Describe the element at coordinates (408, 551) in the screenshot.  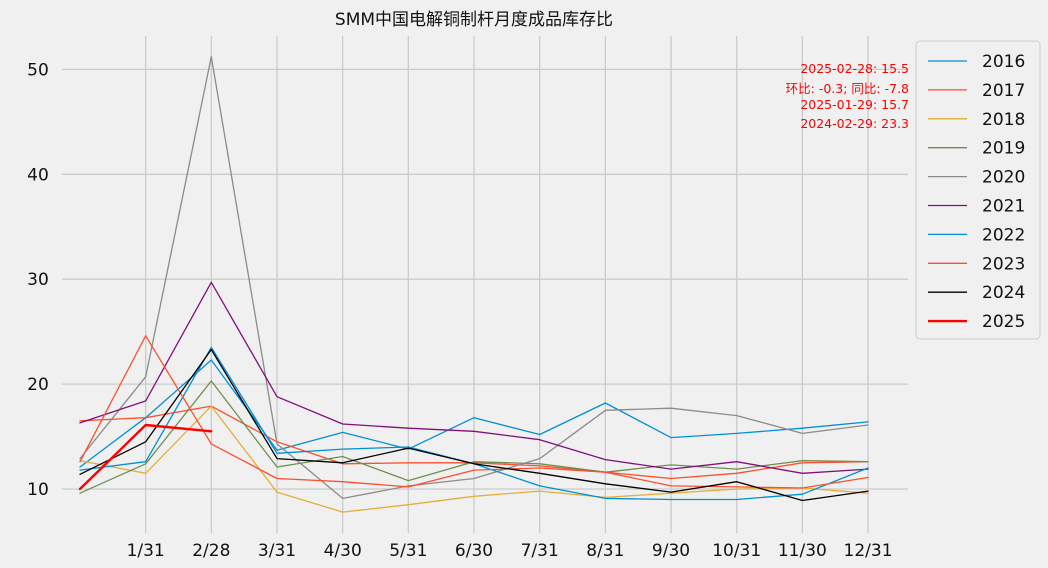
I see `x-tick-label: 5/31` at that location.